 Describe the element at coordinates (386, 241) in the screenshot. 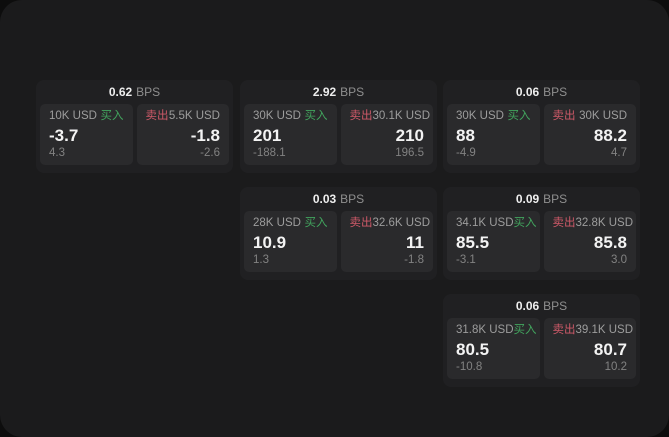

I see `sell-quote-tile: 卖出 32.6K USD 11 -1.8` at that location.